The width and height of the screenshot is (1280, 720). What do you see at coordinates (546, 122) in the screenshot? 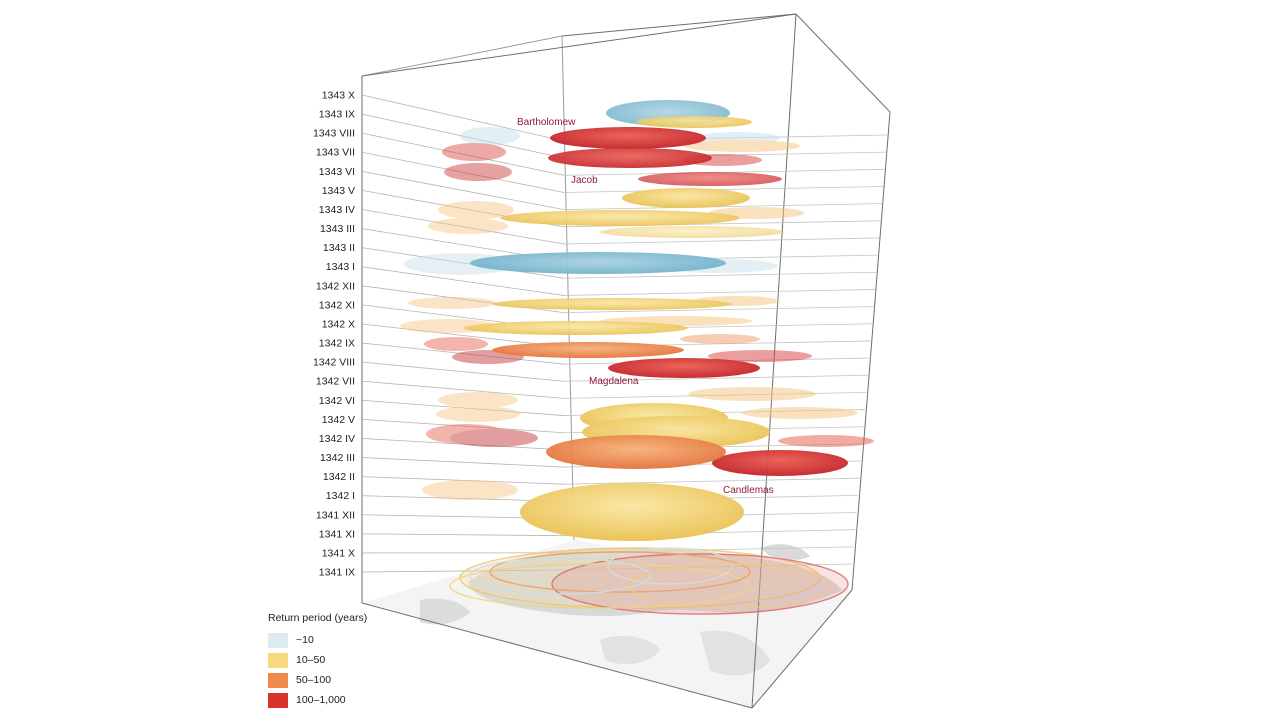
I see `event-annotation: Bartholomew` at bounding box center [546, 122].